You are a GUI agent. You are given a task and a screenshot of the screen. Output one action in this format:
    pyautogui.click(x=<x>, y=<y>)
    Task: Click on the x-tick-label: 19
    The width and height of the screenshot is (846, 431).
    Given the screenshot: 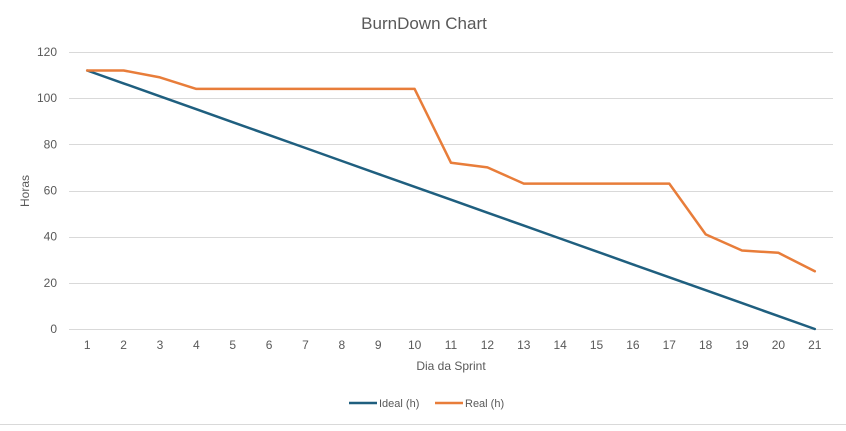 What is the action you would take?
    pyautogui.click(x=742, y=345)
    